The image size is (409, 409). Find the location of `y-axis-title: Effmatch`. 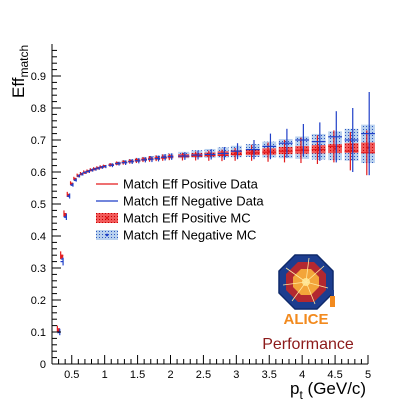

y-axis-title: Effmatch is located at coordinates (20, 71).